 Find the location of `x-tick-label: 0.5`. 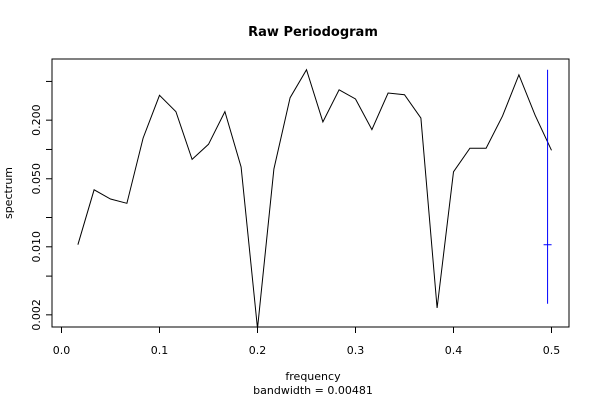

x-tick-label: 0.5 is located at coordinates (552, 350).